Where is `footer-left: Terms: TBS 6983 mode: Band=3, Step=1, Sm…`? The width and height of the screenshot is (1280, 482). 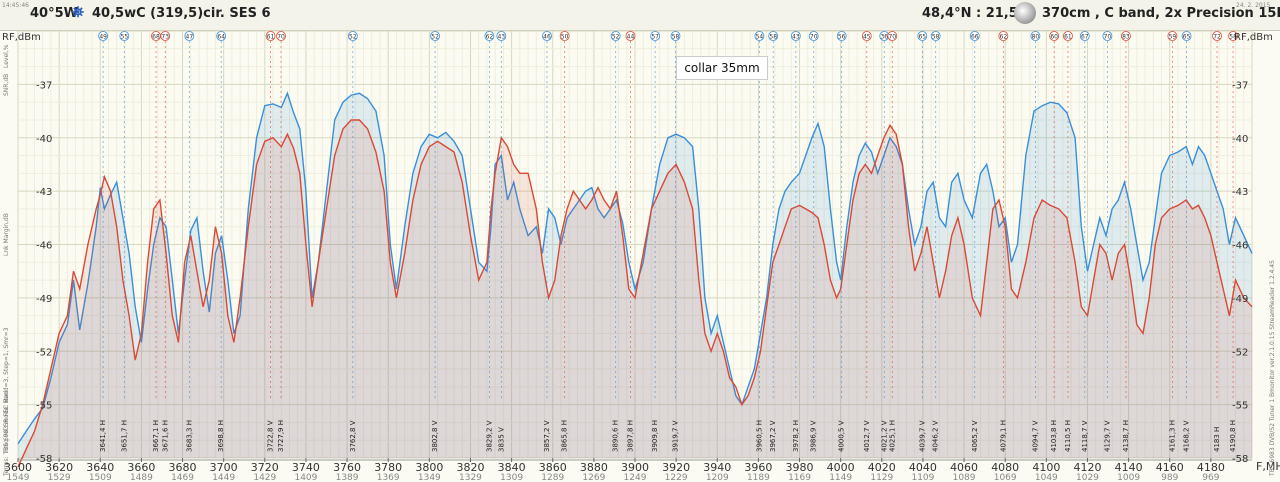
footer-left: Terms: TBS 6983 mode: Band=3, Step=1, Sm… is located at coordinates (6, 402).